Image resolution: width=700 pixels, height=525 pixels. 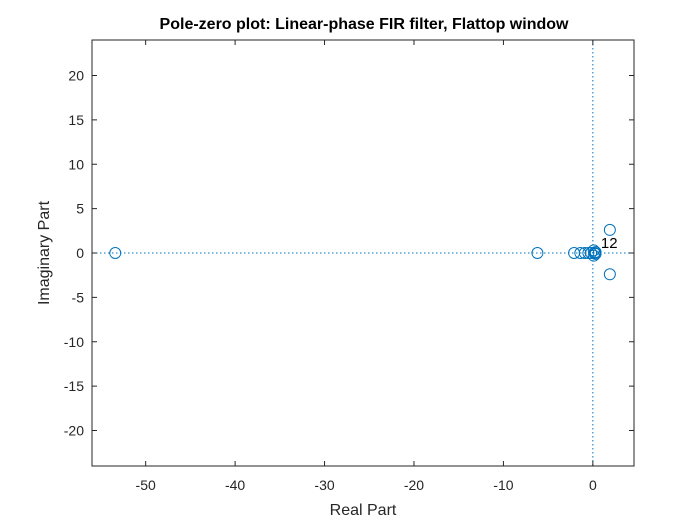 I want to click on x-tick-label: -40, so click(x=235, y=485).